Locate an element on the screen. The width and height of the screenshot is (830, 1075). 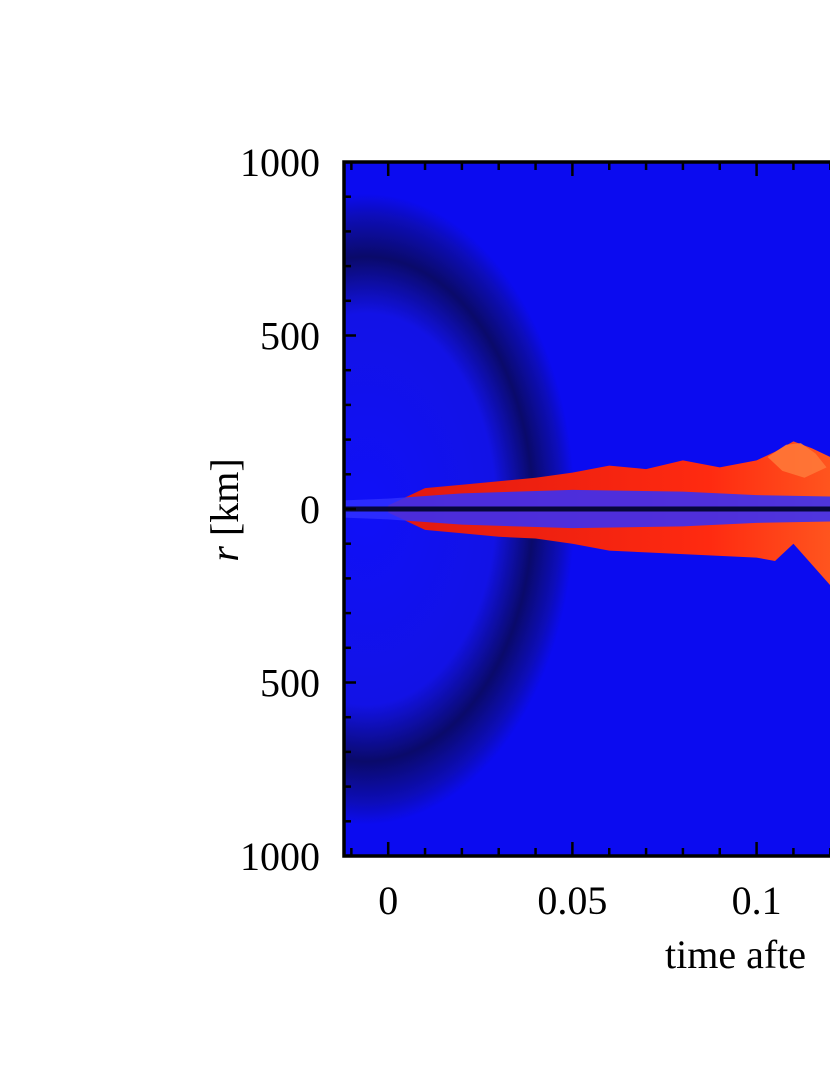
x-tick-label: 0.05 is located at coordinates (572, 900).